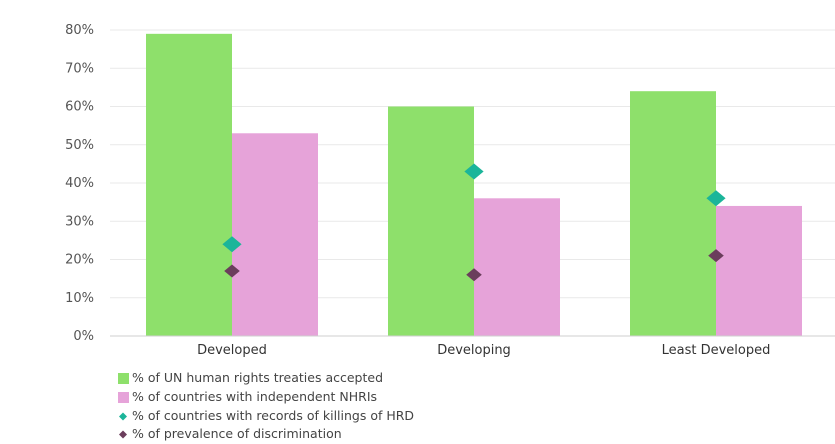 The width and height of the screenshot is (835, 444). What do you see at coordinates (79, 298) in the screenshot?
I see `y-tick-label: 10%` at bounding box center [79, 298].